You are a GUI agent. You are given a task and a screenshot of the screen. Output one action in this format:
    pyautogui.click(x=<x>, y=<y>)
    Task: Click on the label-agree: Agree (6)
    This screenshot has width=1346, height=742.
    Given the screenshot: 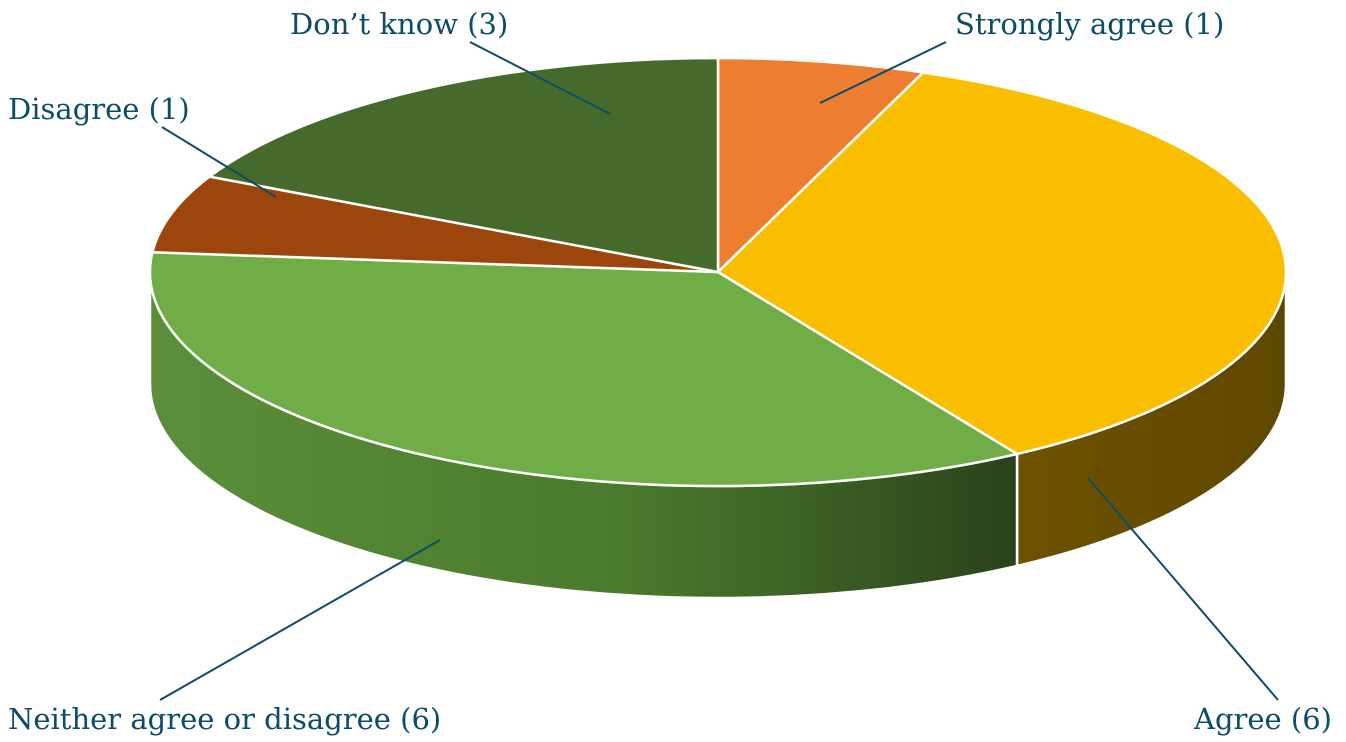 What is the action you would take?
    pyautogui.click(x=1262, y=719)
    